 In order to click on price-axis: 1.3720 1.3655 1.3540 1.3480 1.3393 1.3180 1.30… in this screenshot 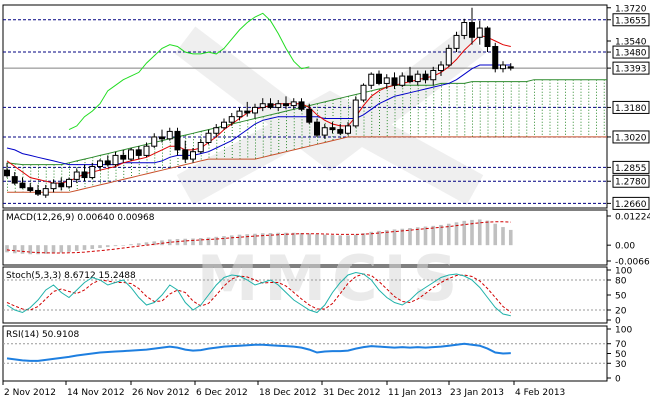, I will do `click(628, 107)`.